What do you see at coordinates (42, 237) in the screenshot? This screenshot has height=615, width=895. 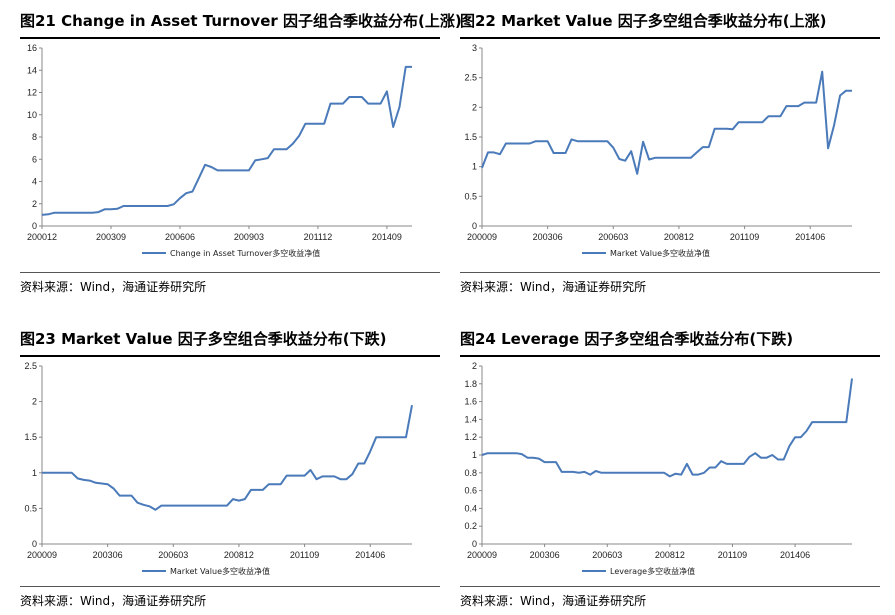 I see `x-tick-label: 200012` at bounding box center [42, 237].